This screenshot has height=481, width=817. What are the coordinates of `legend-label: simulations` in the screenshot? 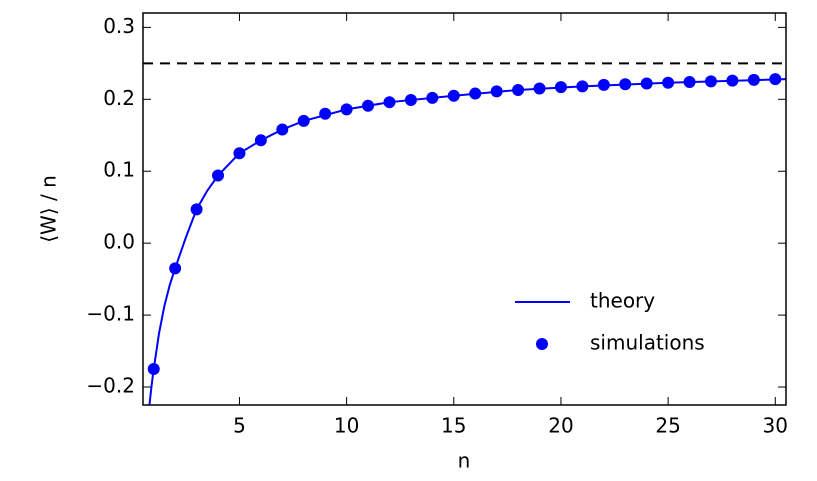 It's located at (647, 343).